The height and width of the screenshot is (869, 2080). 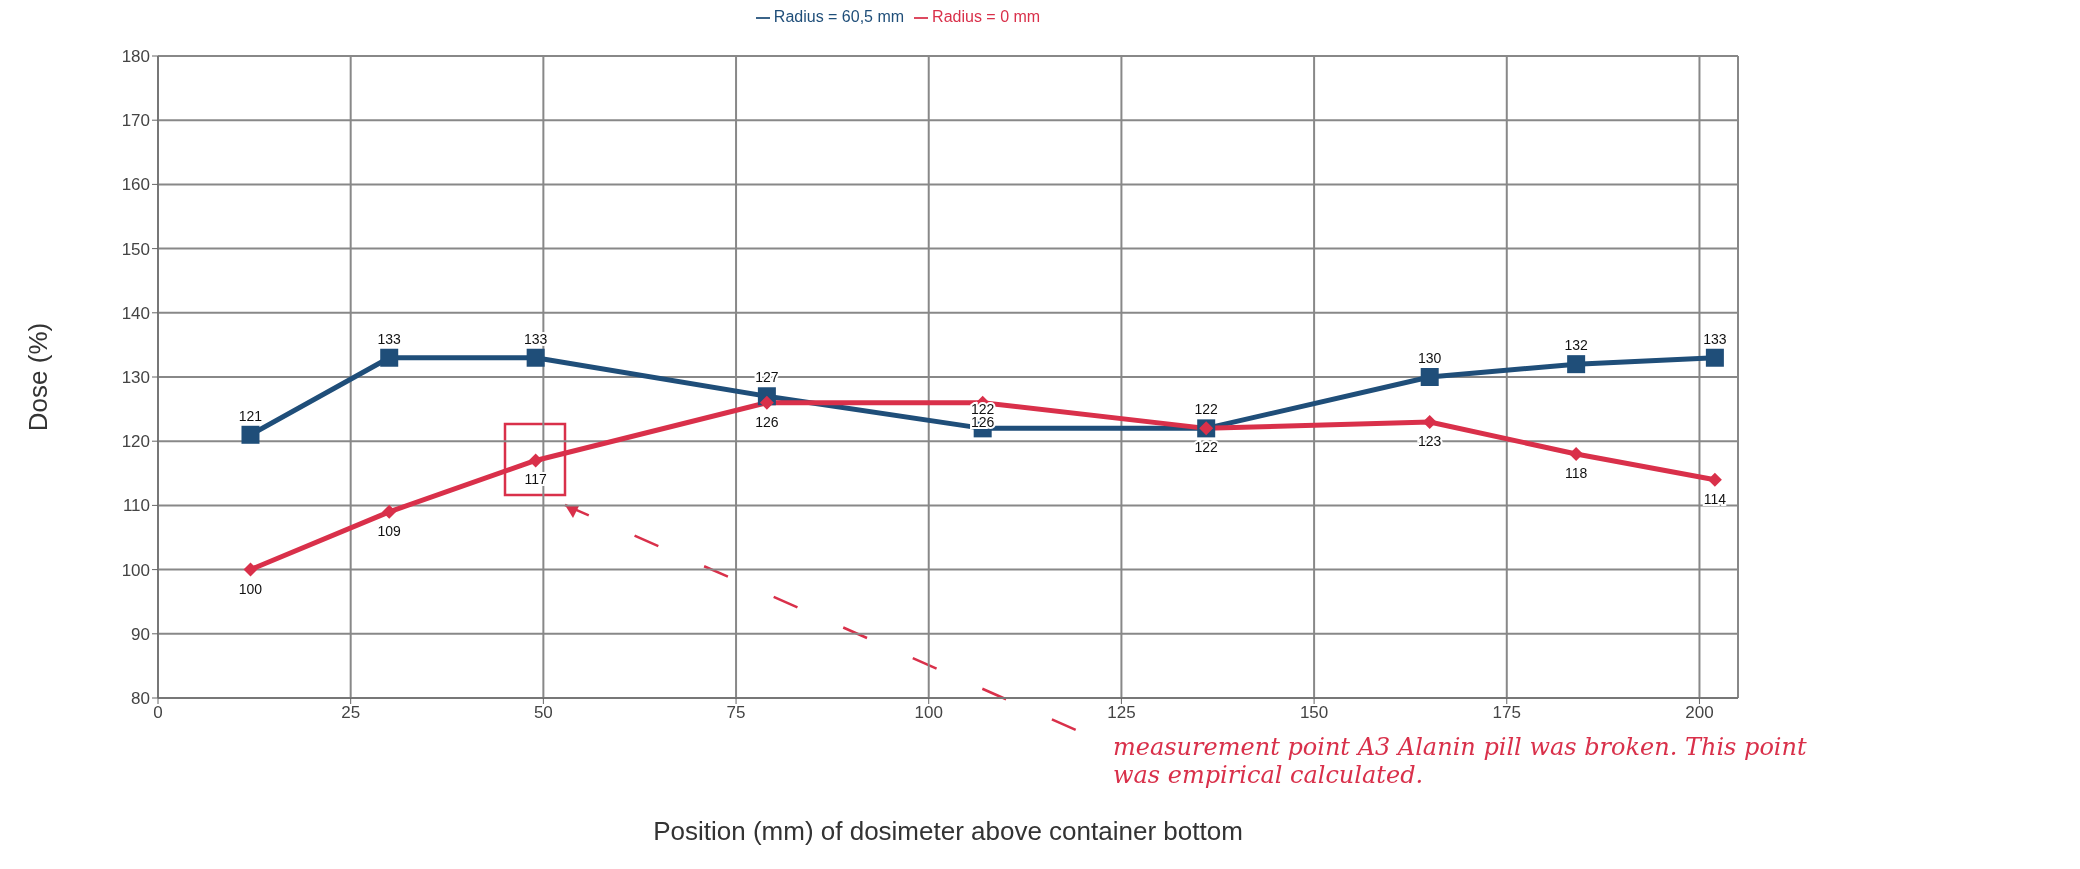 I want to click on y-tick-label: 130, so click(x=135, y=378).